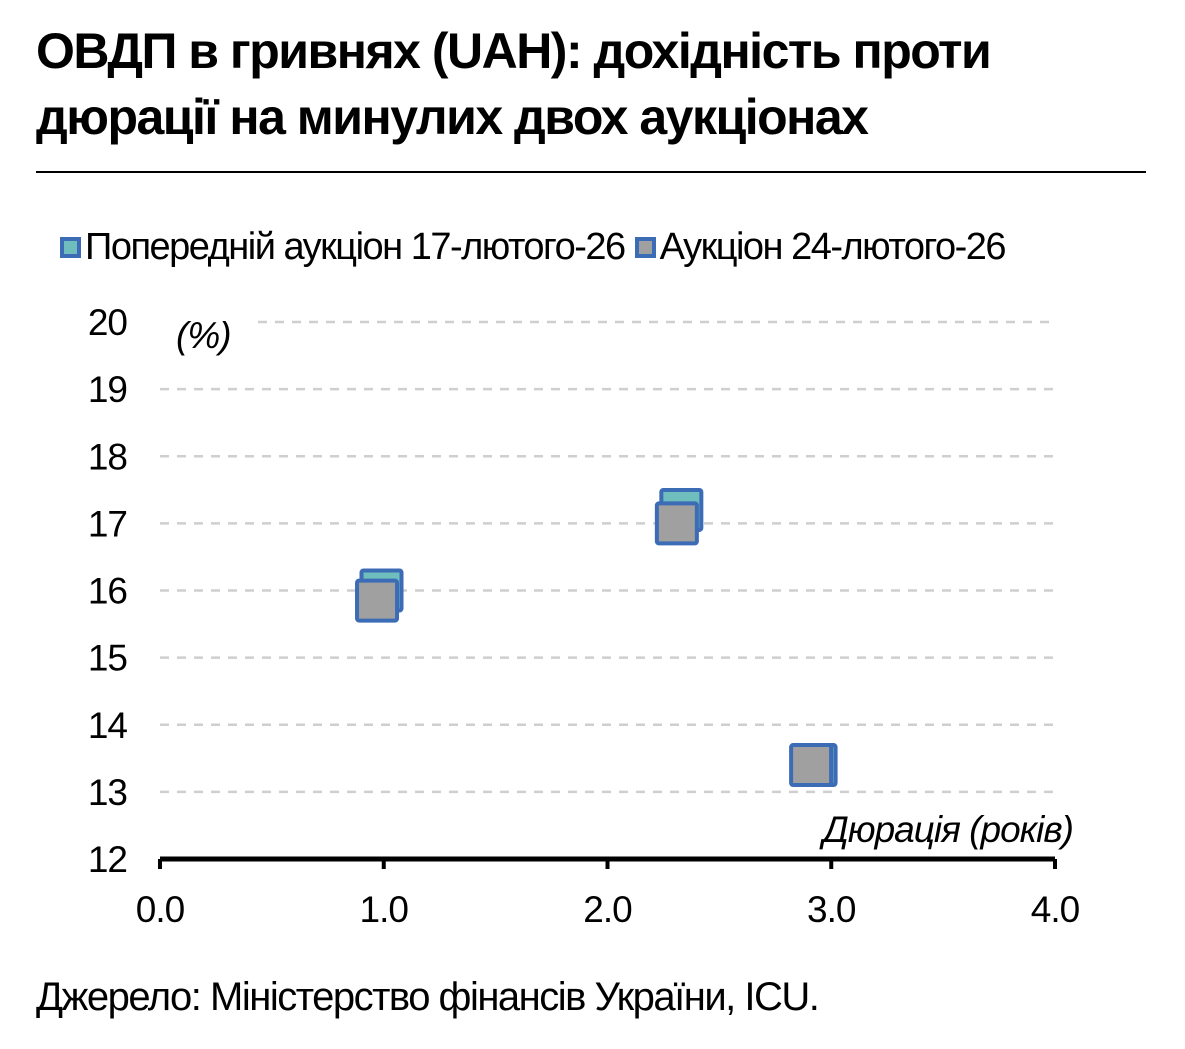 The width and height of the screenshot is (1185, 1049). What do you see at coordinates (107, 591) in the screenshot?
I see `y-tick-label-4: 16` at bounding box center [107, 591].